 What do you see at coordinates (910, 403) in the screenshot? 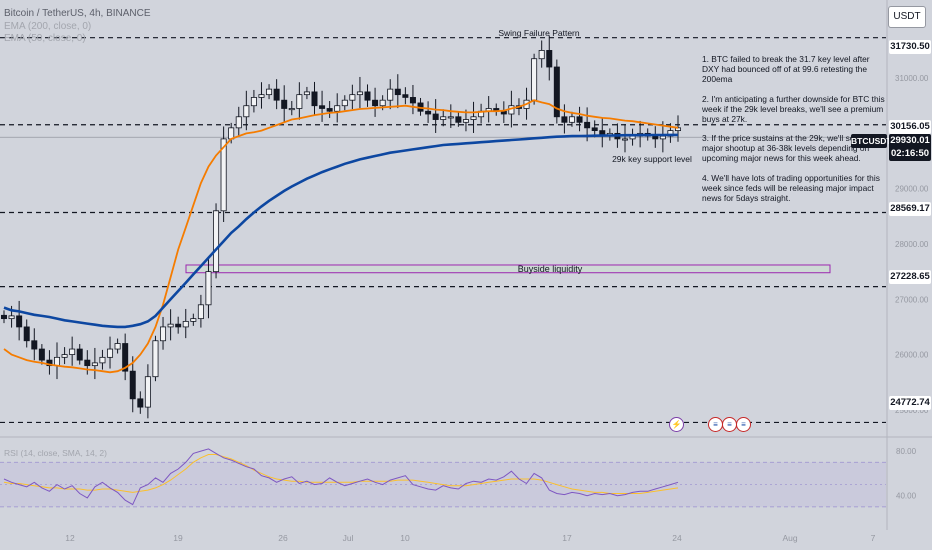
I see `price-label-24772: 24772.74` at bounding box center [910, 403].